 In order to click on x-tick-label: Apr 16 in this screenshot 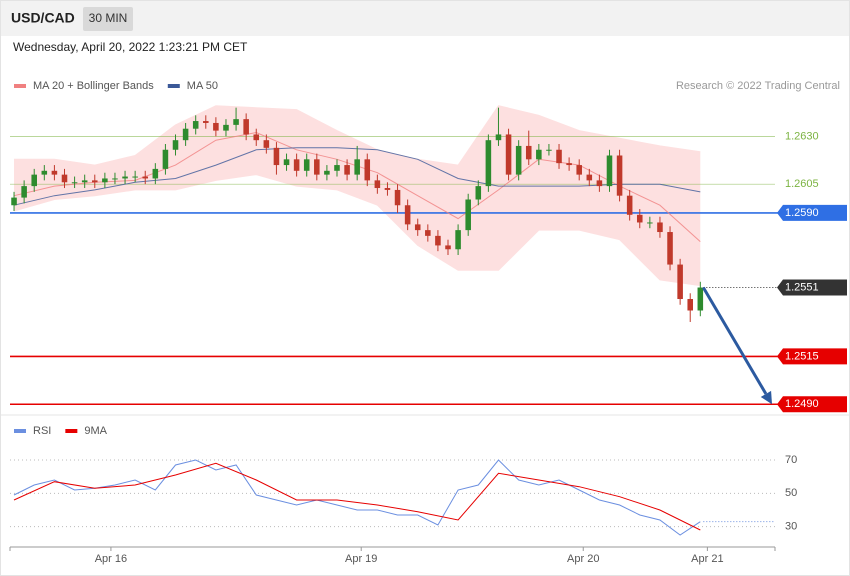, I will do `click(111, 559)`.